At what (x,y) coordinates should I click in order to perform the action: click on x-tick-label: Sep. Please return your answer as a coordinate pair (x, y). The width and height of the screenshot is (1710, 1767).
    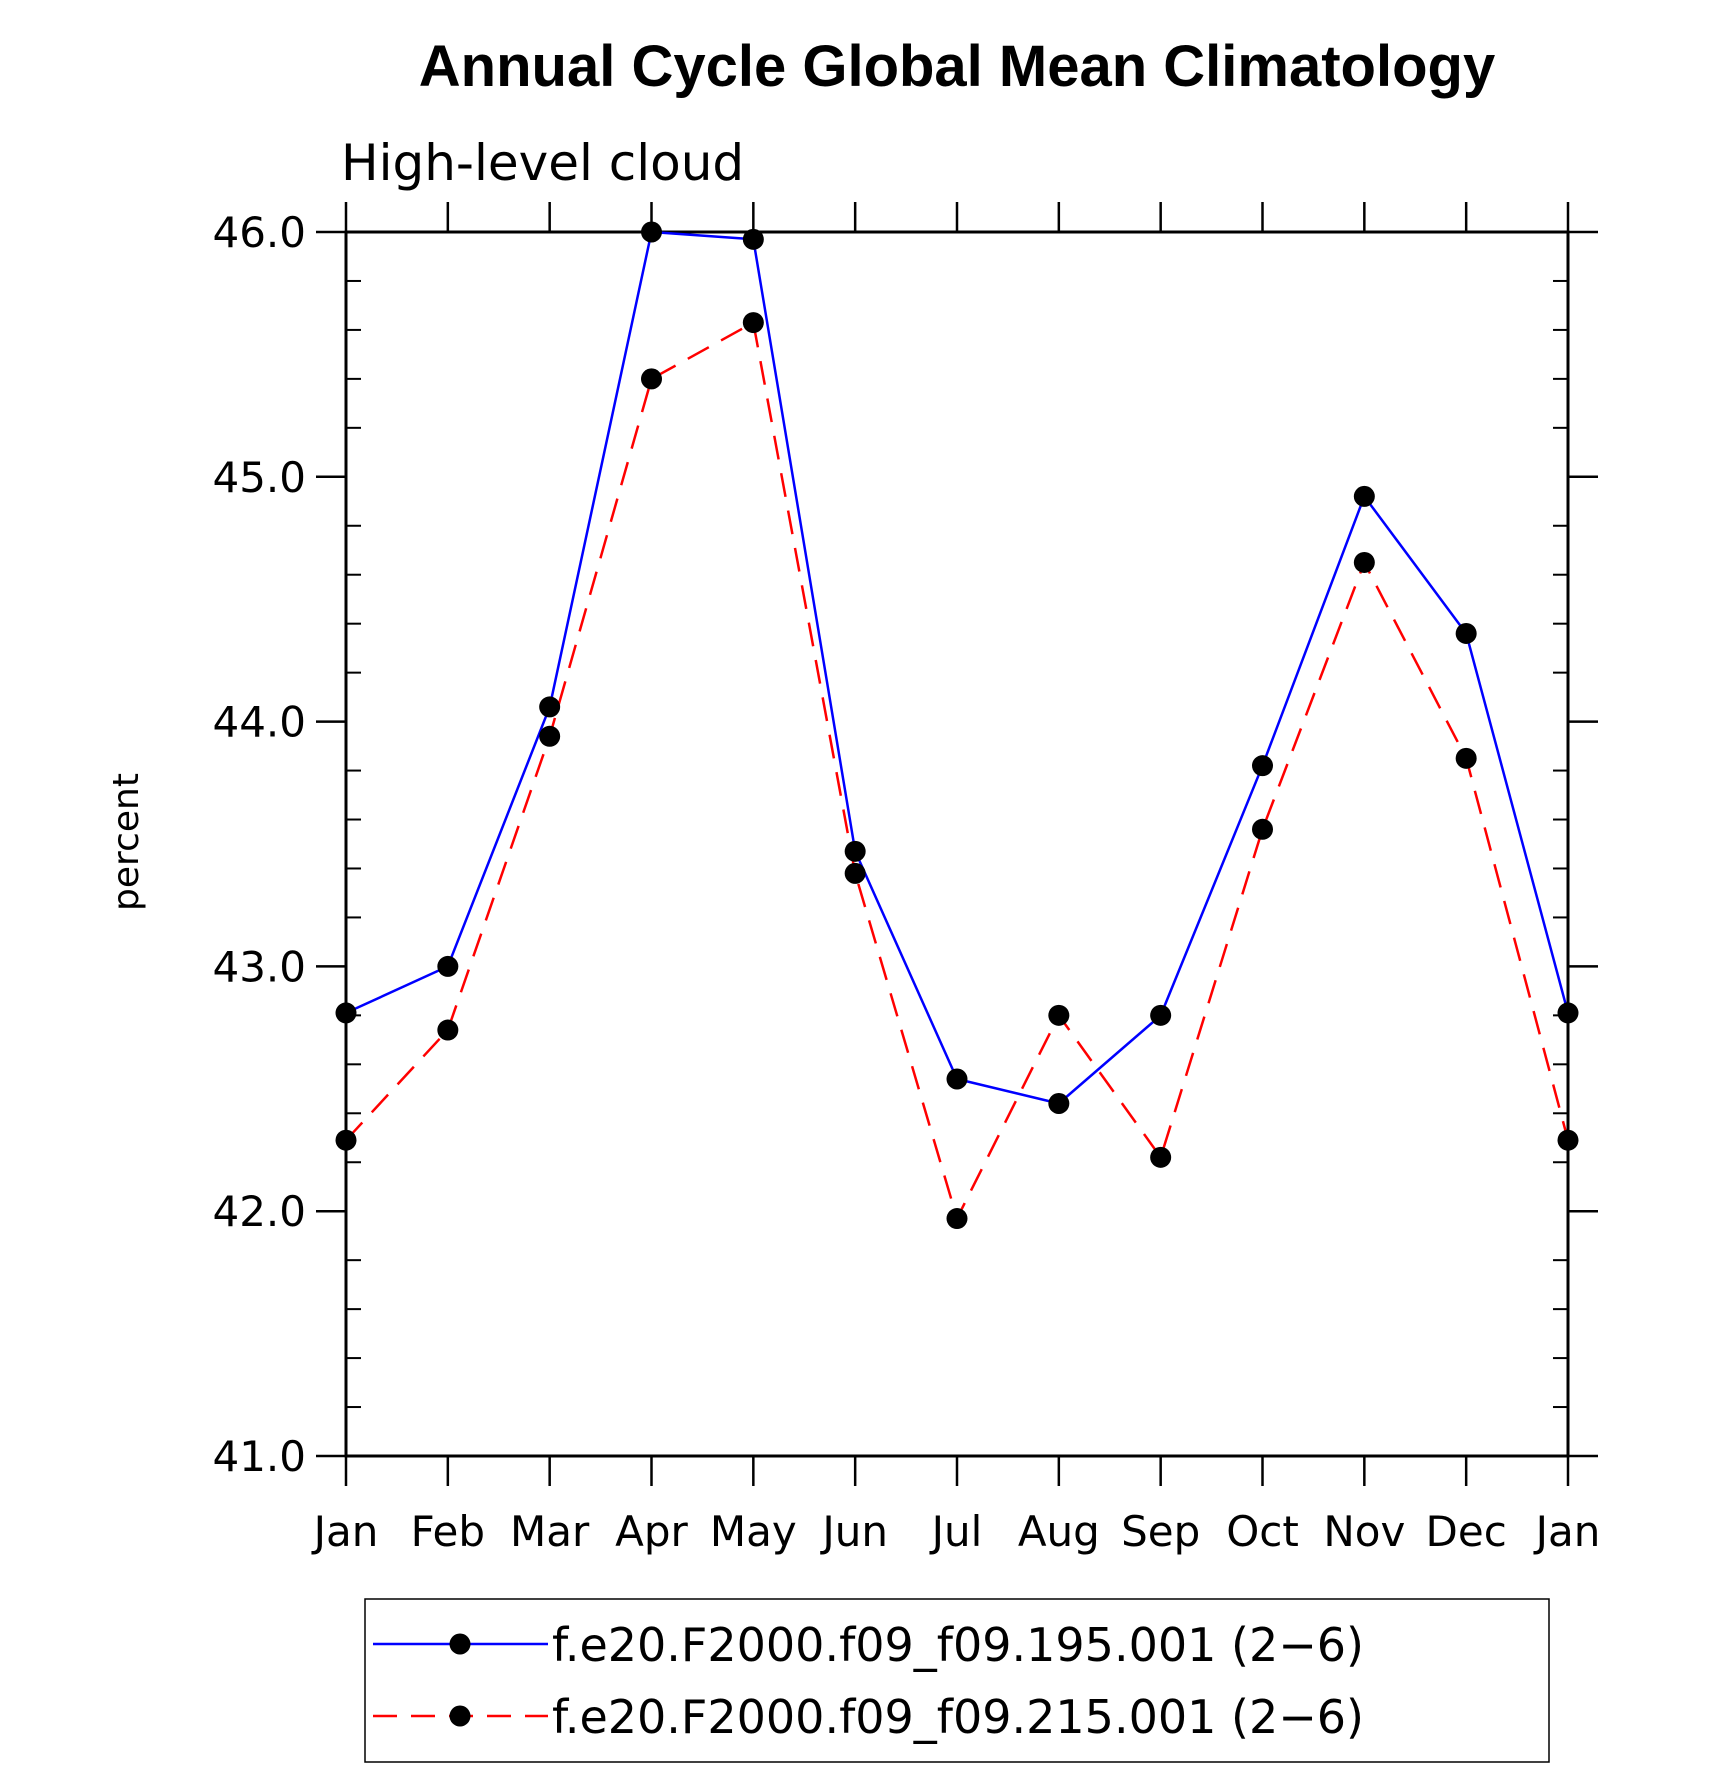
    Looking at the image, I should click on (1160, 1531).